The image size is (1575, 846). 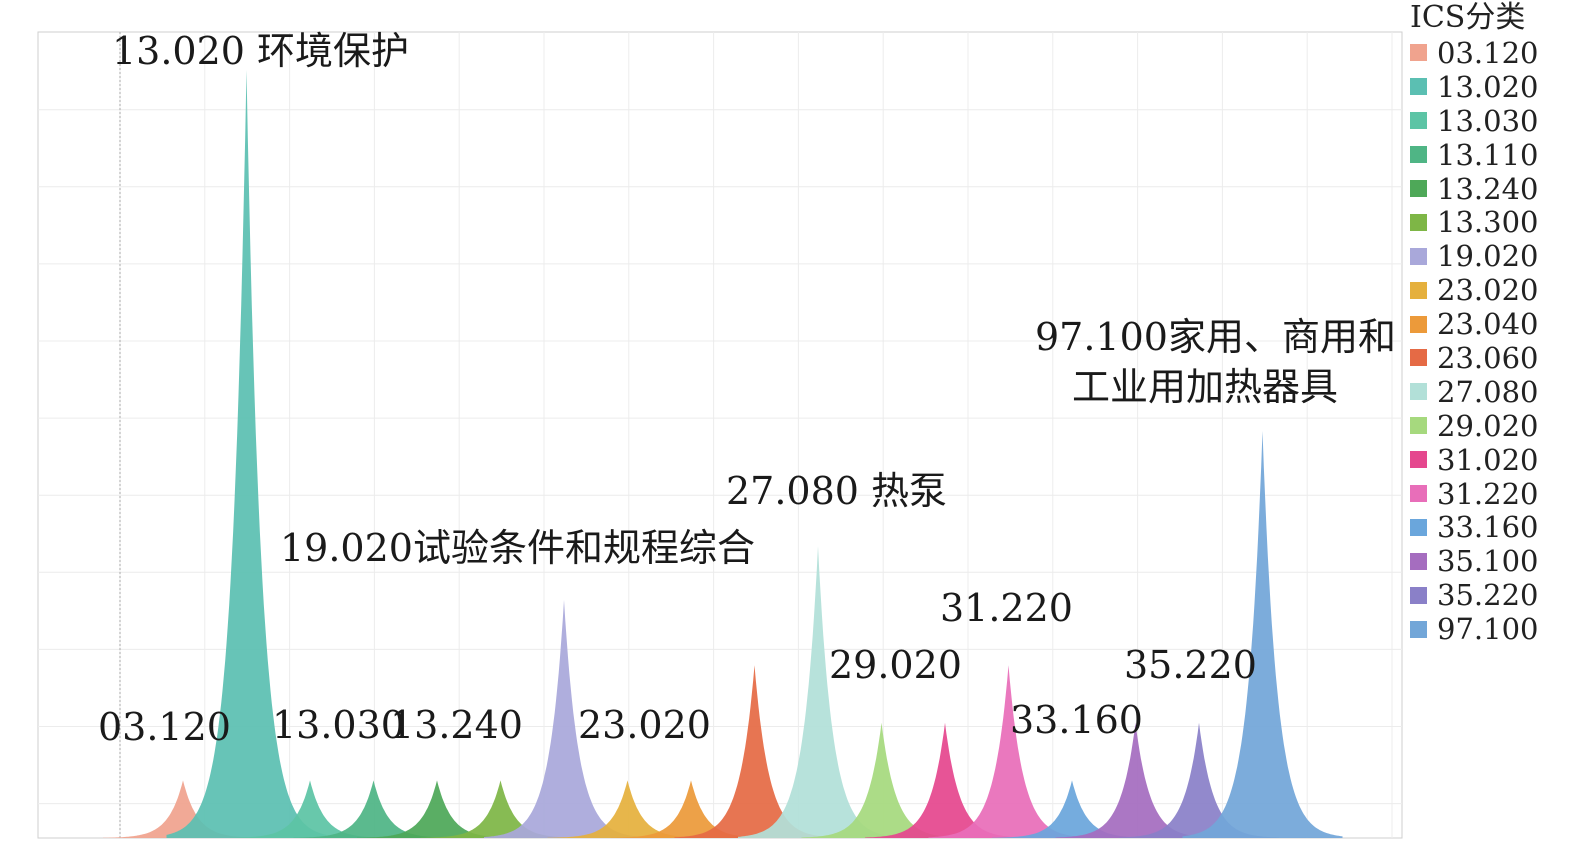 I want to click on peak-27.080, so click(x=818, y=692).